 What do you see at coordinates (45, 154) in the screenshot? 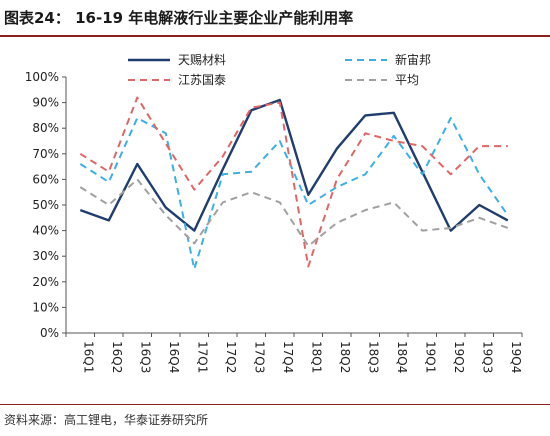
I see `y-tick-label: 70%` at bounding box center [45, 154].